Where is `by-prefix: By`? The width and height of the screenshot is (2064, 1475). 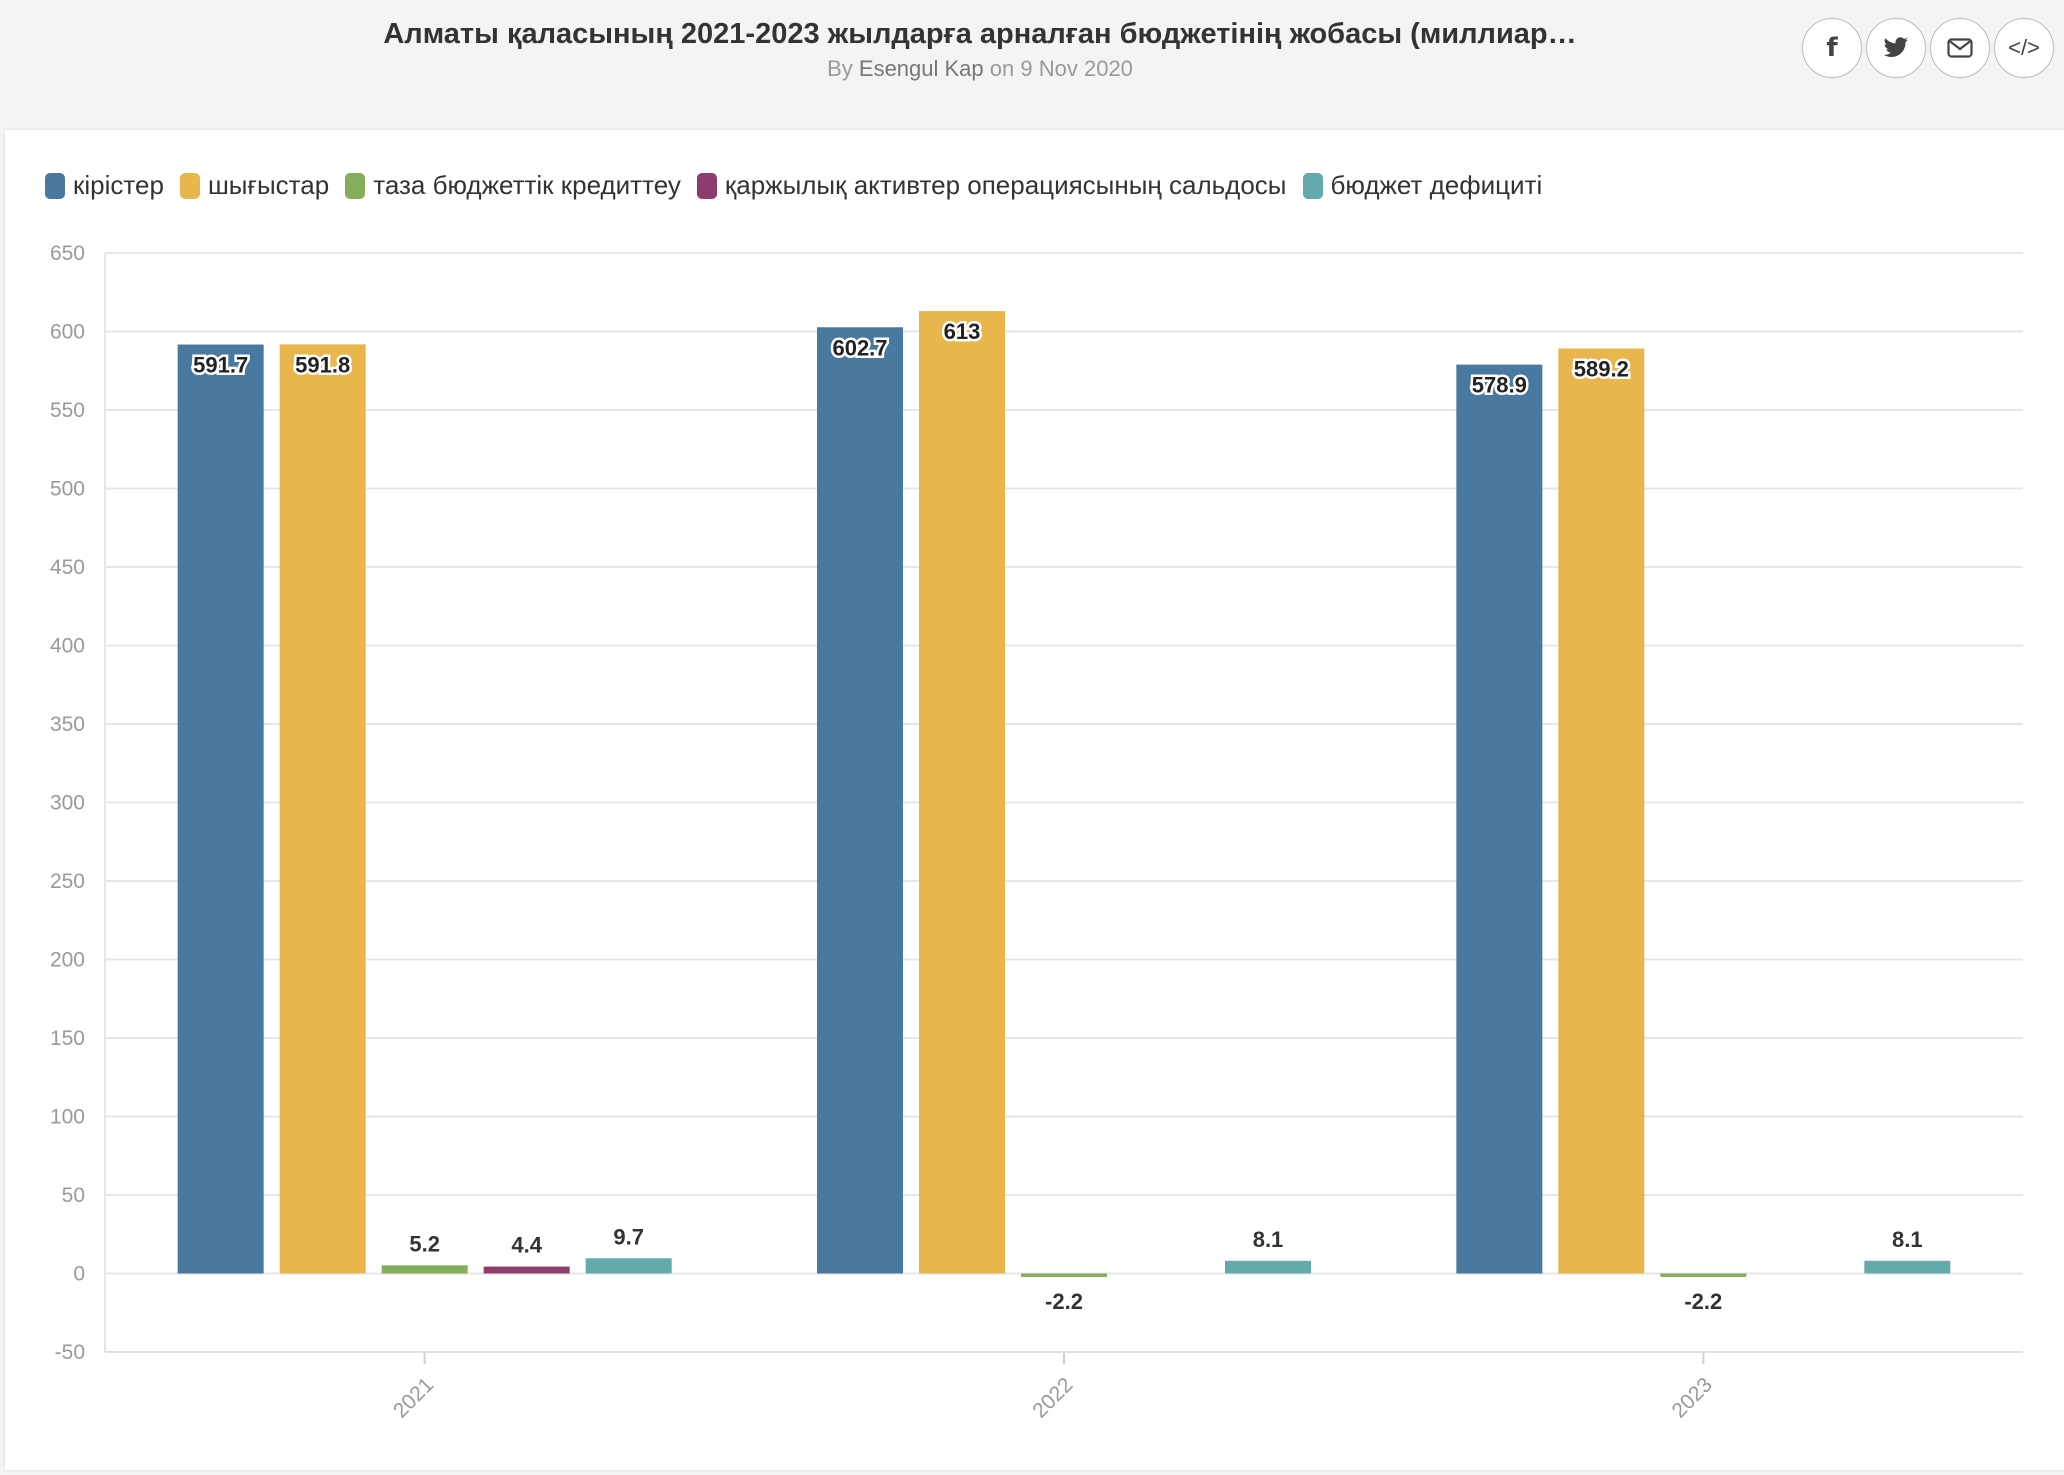
by-prefix: By is located at coordinates (840, 68).